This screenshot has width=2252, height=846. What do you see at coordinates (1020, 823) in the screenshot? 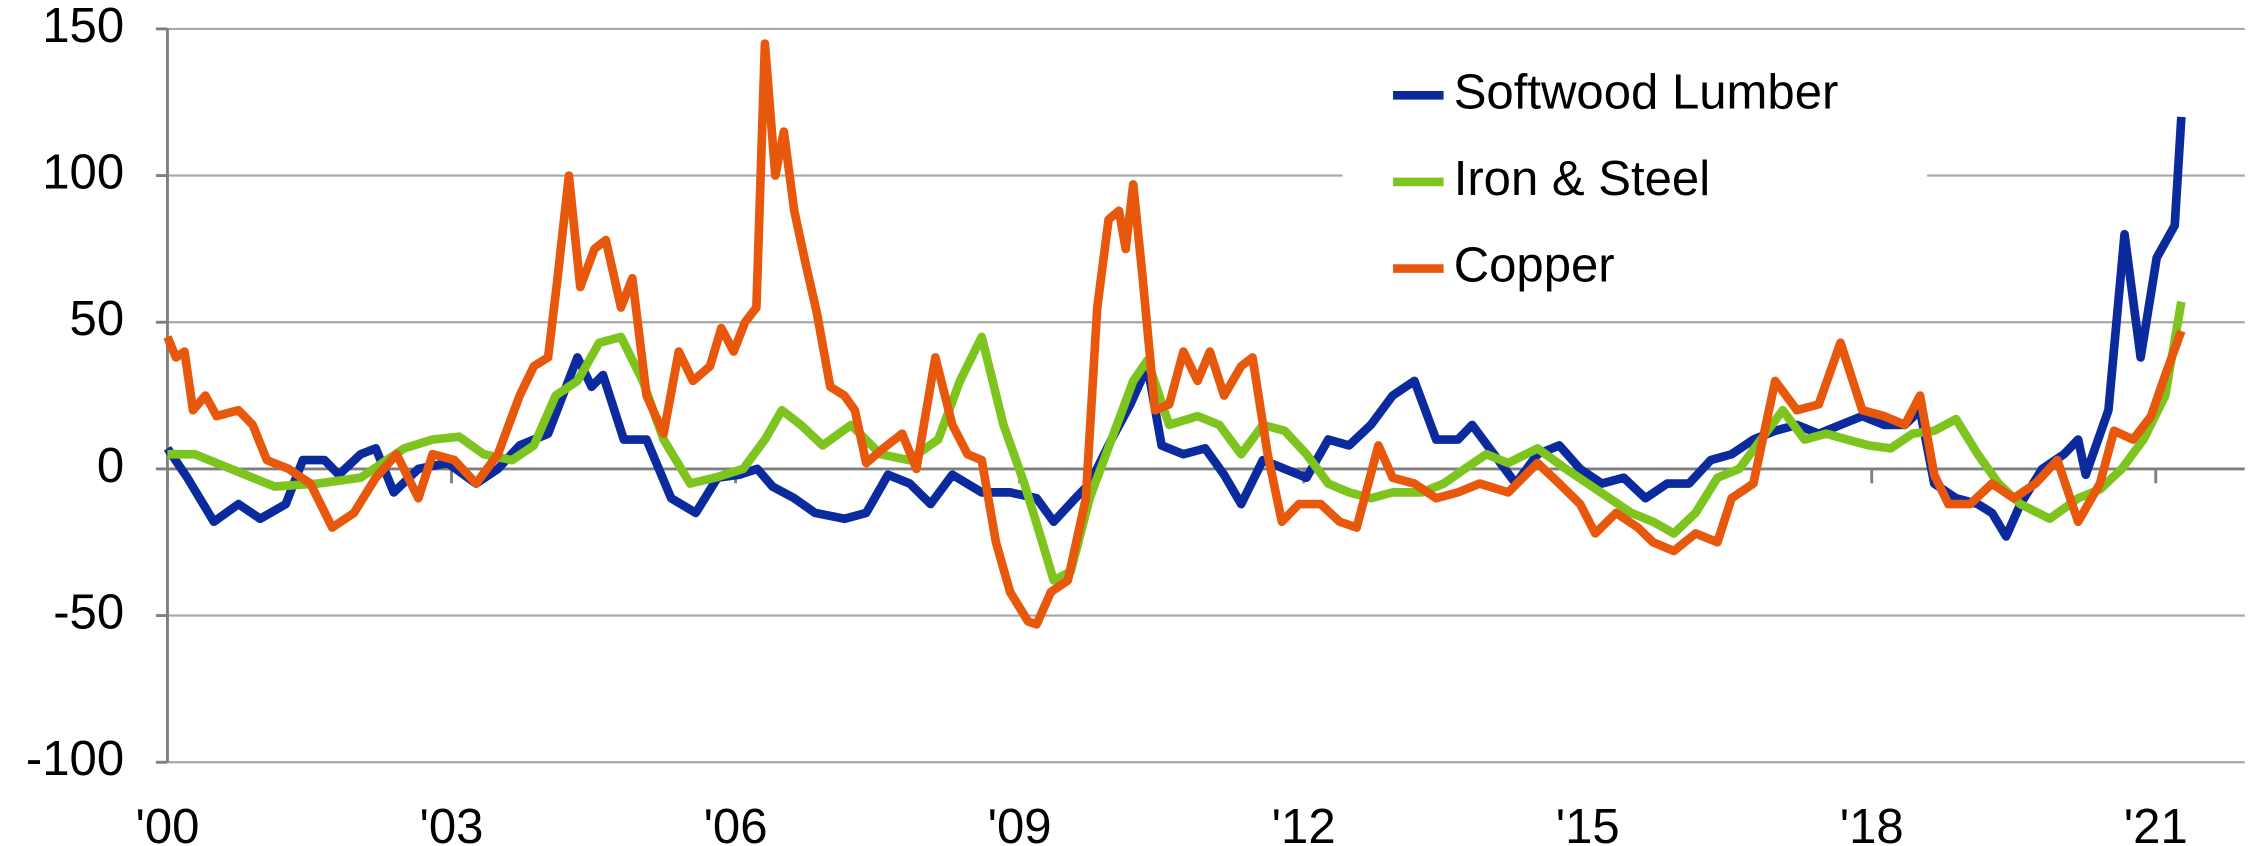
I see `x-tick-label: '09` at bounding box center [1020, 823].